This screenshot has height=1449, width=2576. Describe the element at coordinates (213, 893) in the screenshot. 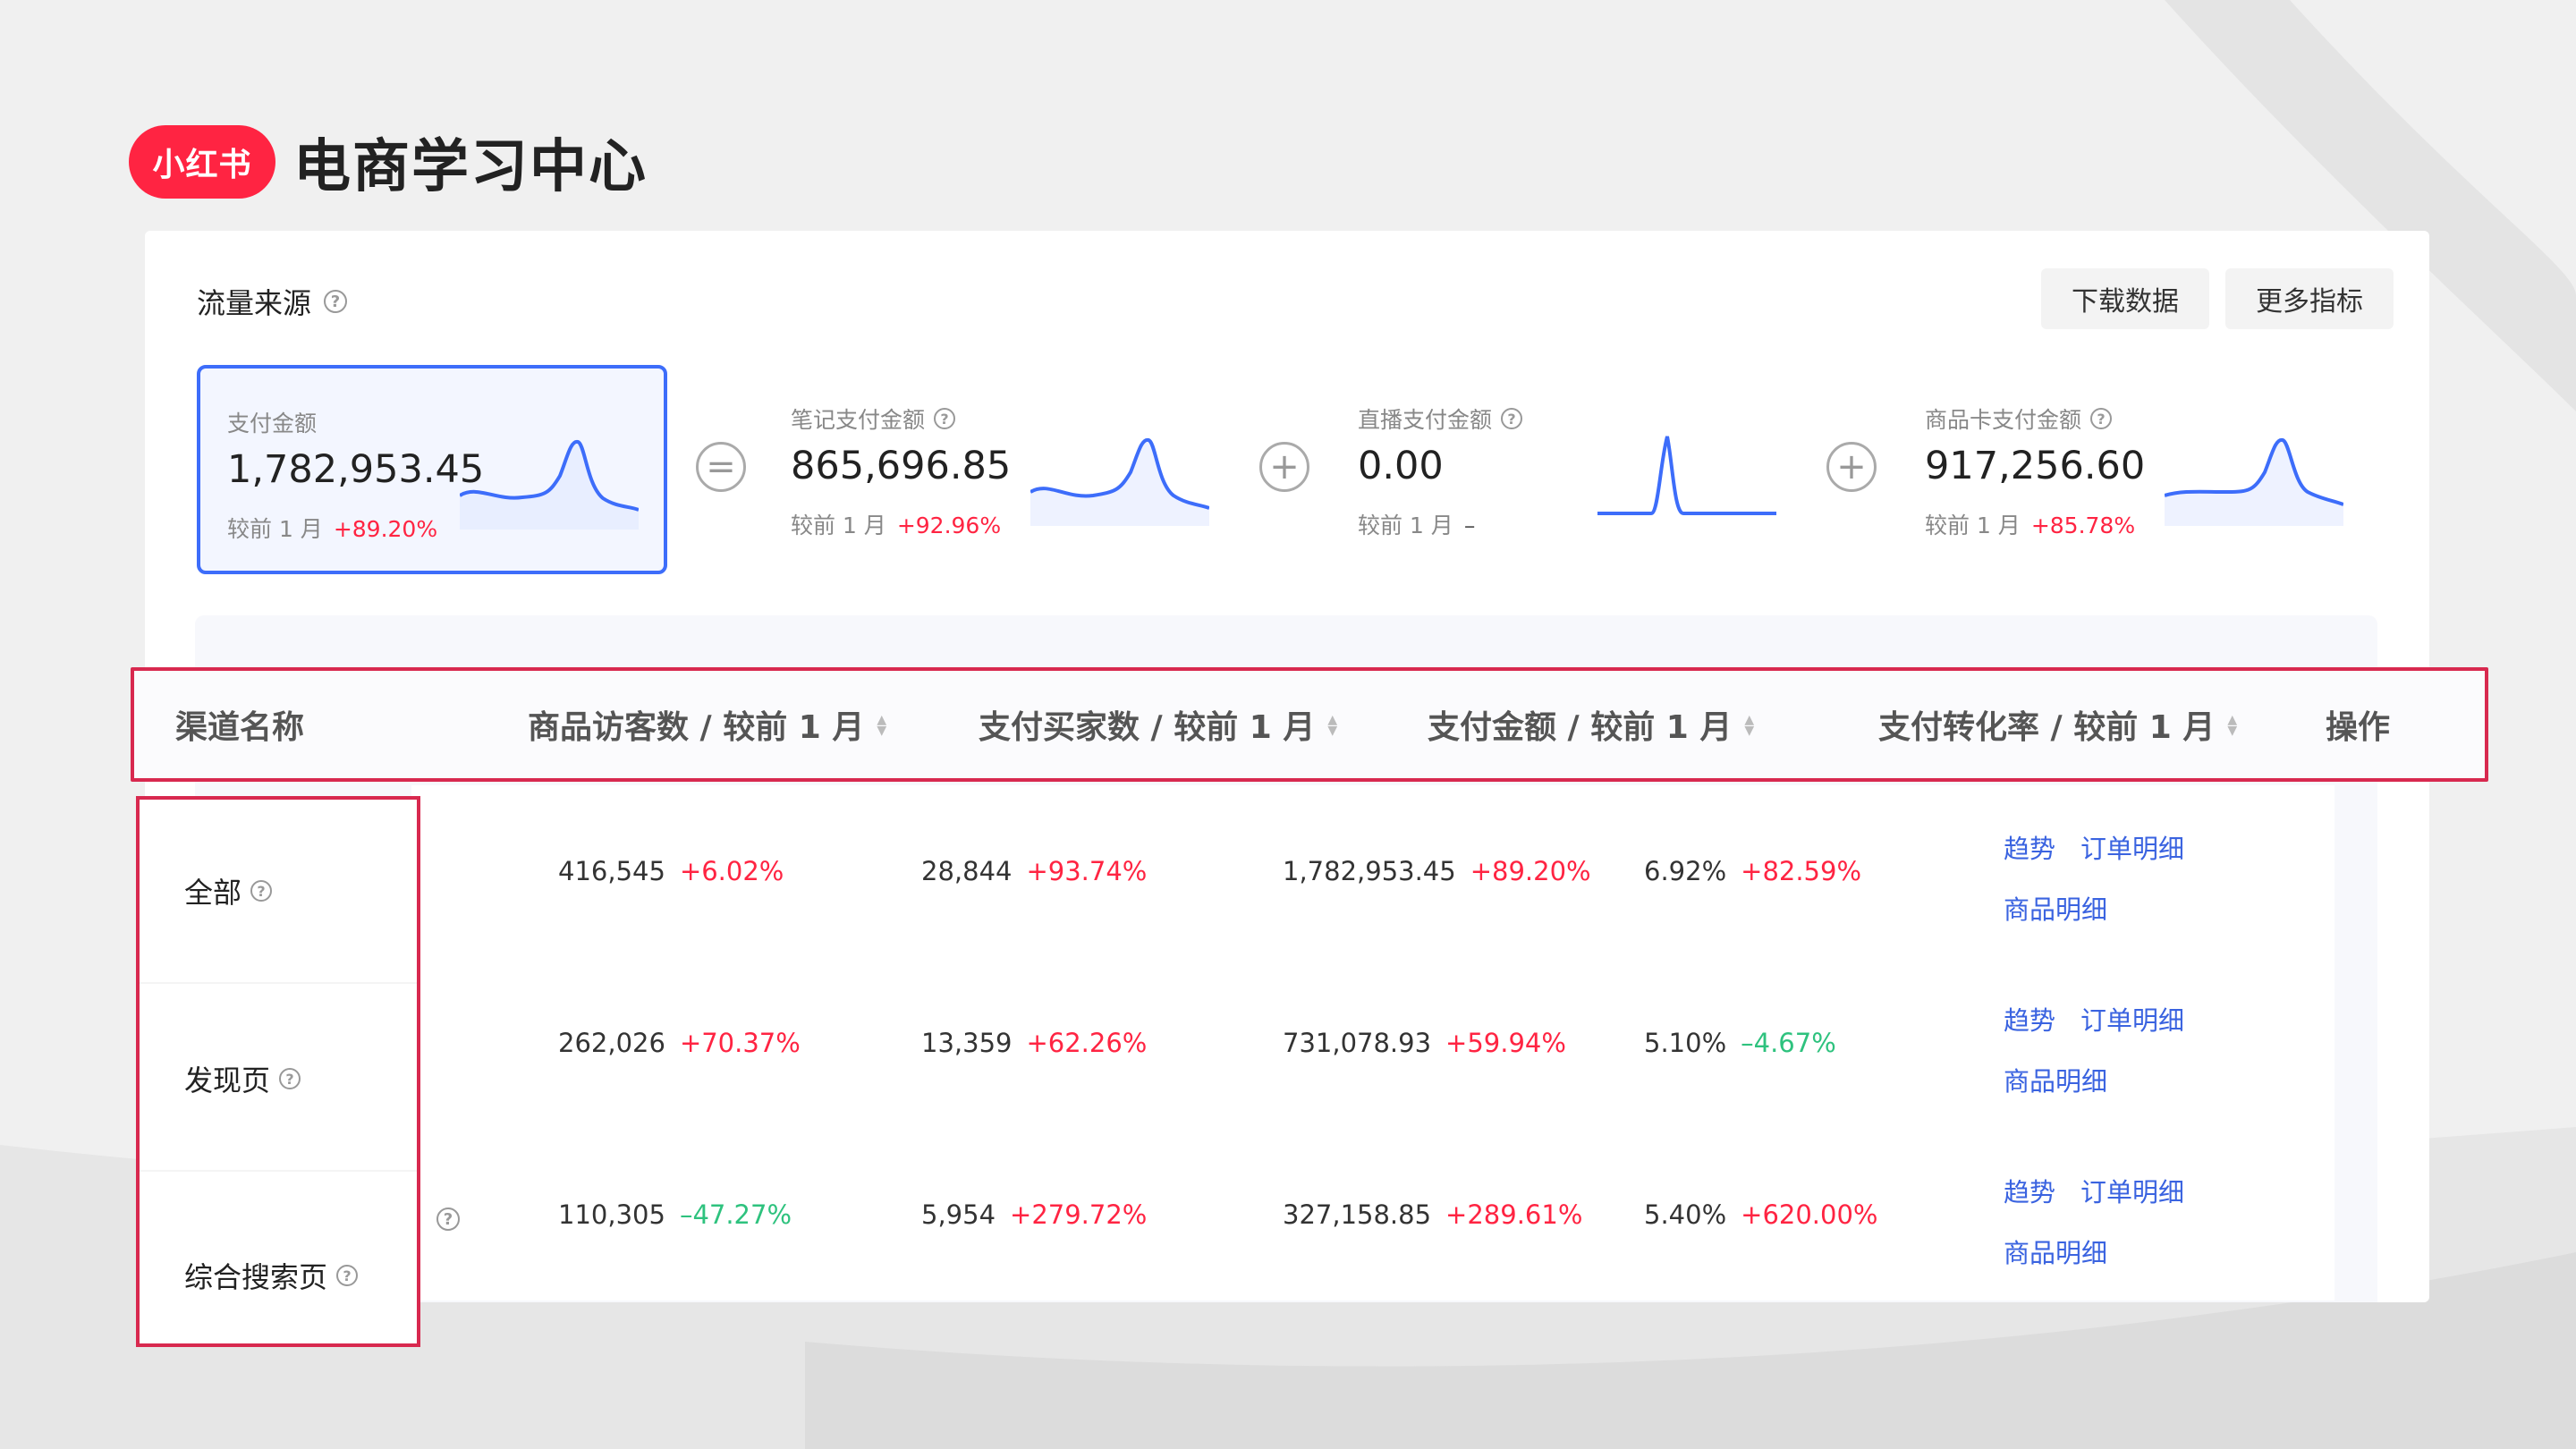

I see `channel-name: 全部` at that location.